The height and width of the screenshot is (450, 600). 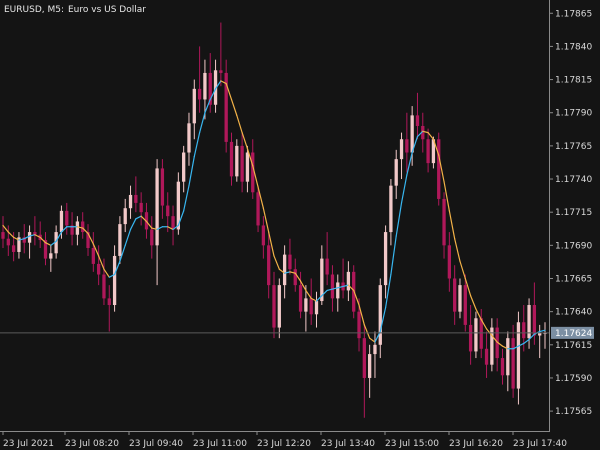 I want to click on y-tick-label: 1.17690, so click(x=573, y=246).